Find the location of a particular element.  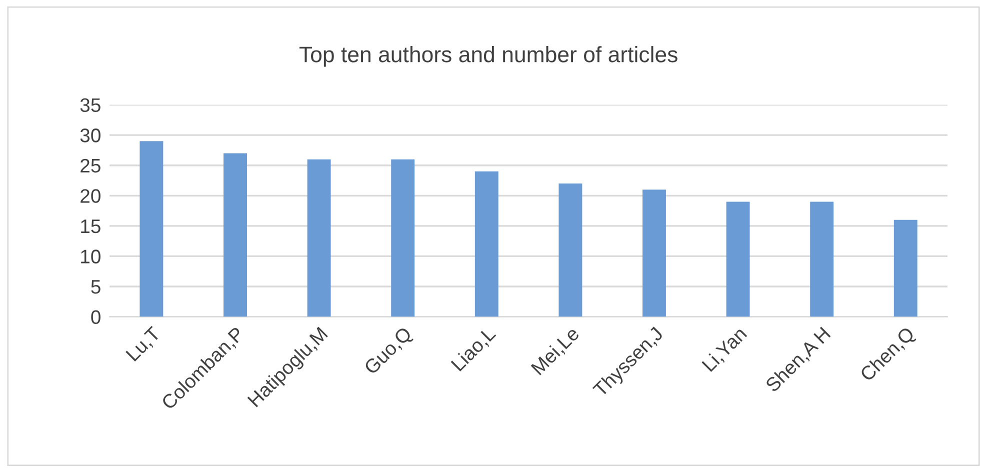

y-tick-label: 15 is located at coordinates (90, 227).